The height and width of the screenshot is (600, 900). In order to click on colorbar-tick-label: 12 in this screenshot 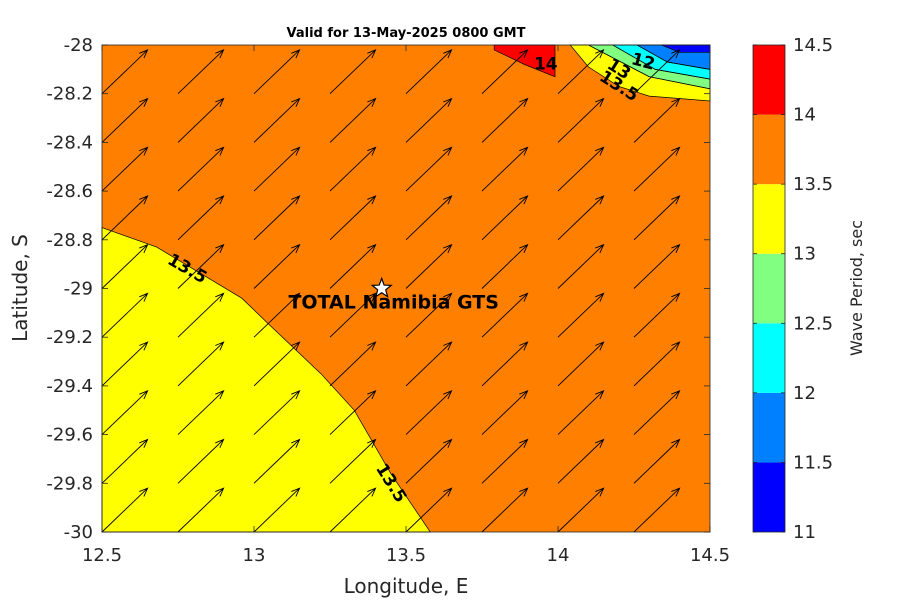, I will do `click(804, 393)`.